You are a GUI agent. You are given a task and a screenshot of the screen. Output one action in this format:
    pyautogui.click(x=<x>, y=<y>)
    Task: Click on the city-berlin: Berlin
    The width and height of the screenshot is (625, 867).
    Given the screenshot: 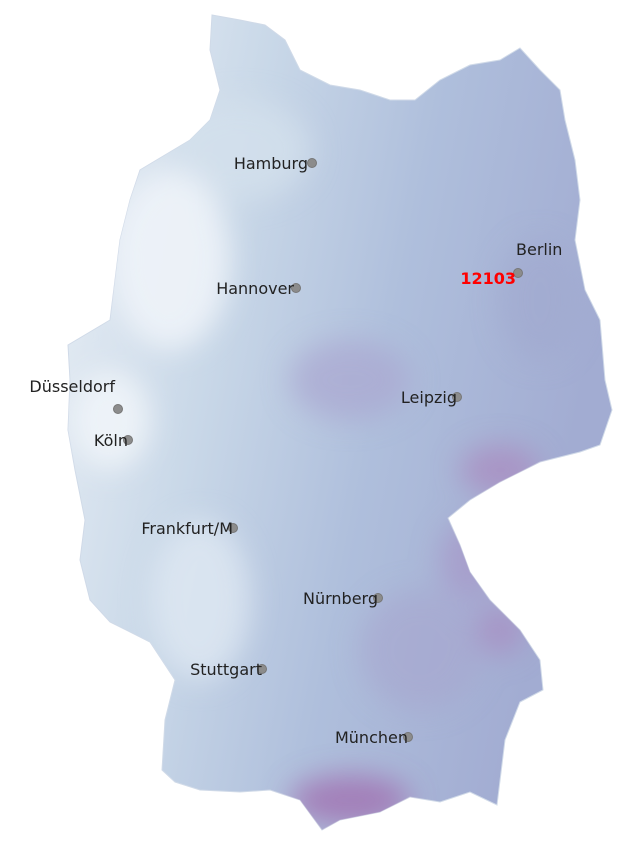 What is the action you would take?
    pyautogui.click(x=537, y=259)
    